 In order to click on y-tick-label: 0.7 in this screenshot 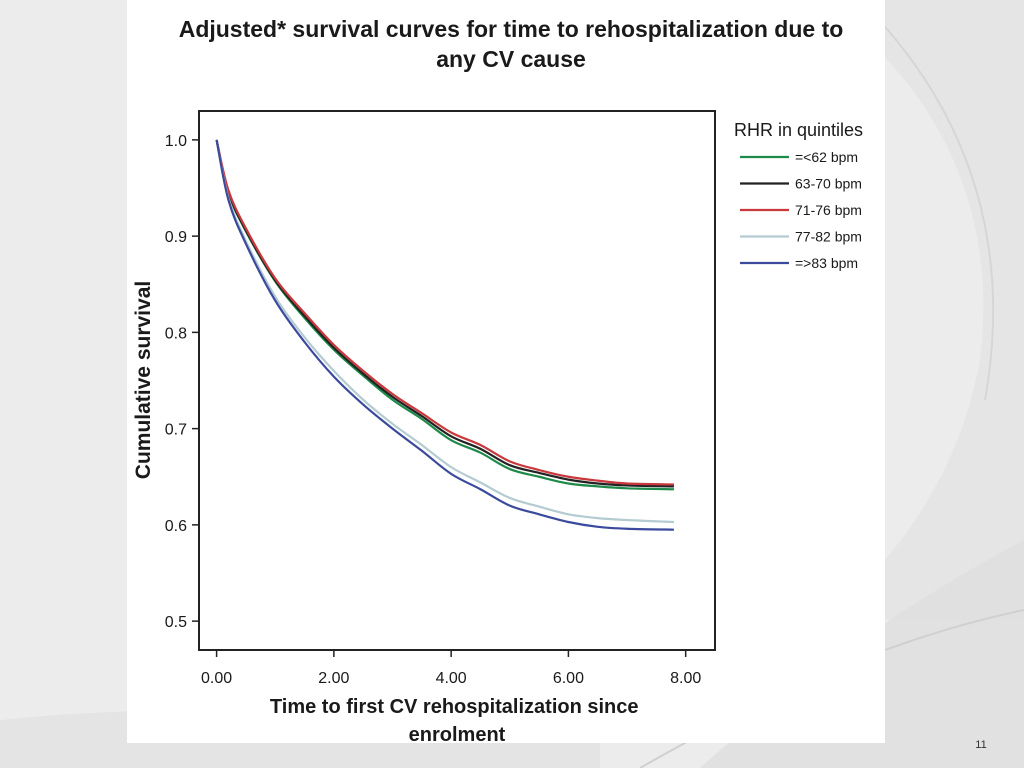, I will do `click(176, 430)`.